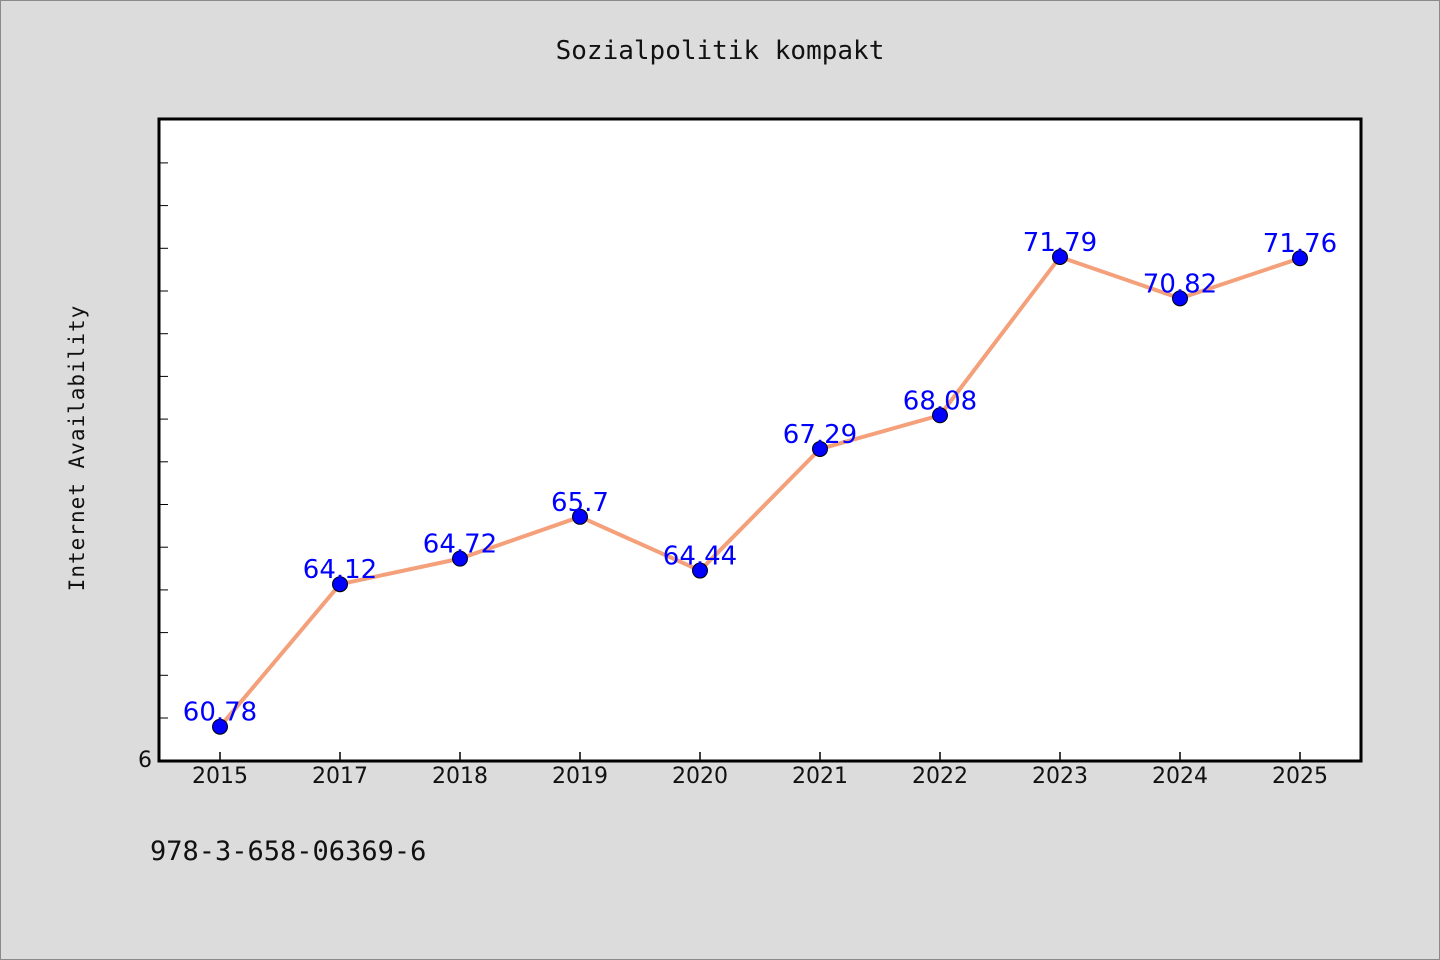  Describe the element at coordinates (460, 545) in the screenshot. I see `data-label: 64.72` at that location.